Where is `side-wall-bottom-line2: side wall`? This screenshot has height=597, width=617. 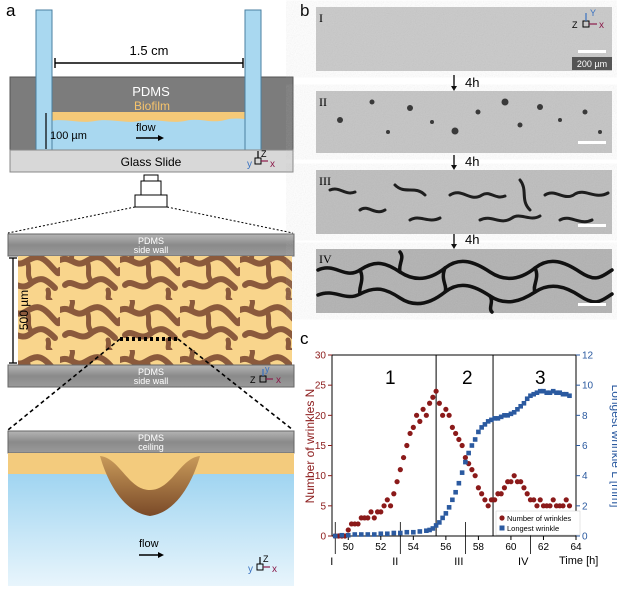 side-wall-bottom-line2: side wall is located at coordinates (151, 381).